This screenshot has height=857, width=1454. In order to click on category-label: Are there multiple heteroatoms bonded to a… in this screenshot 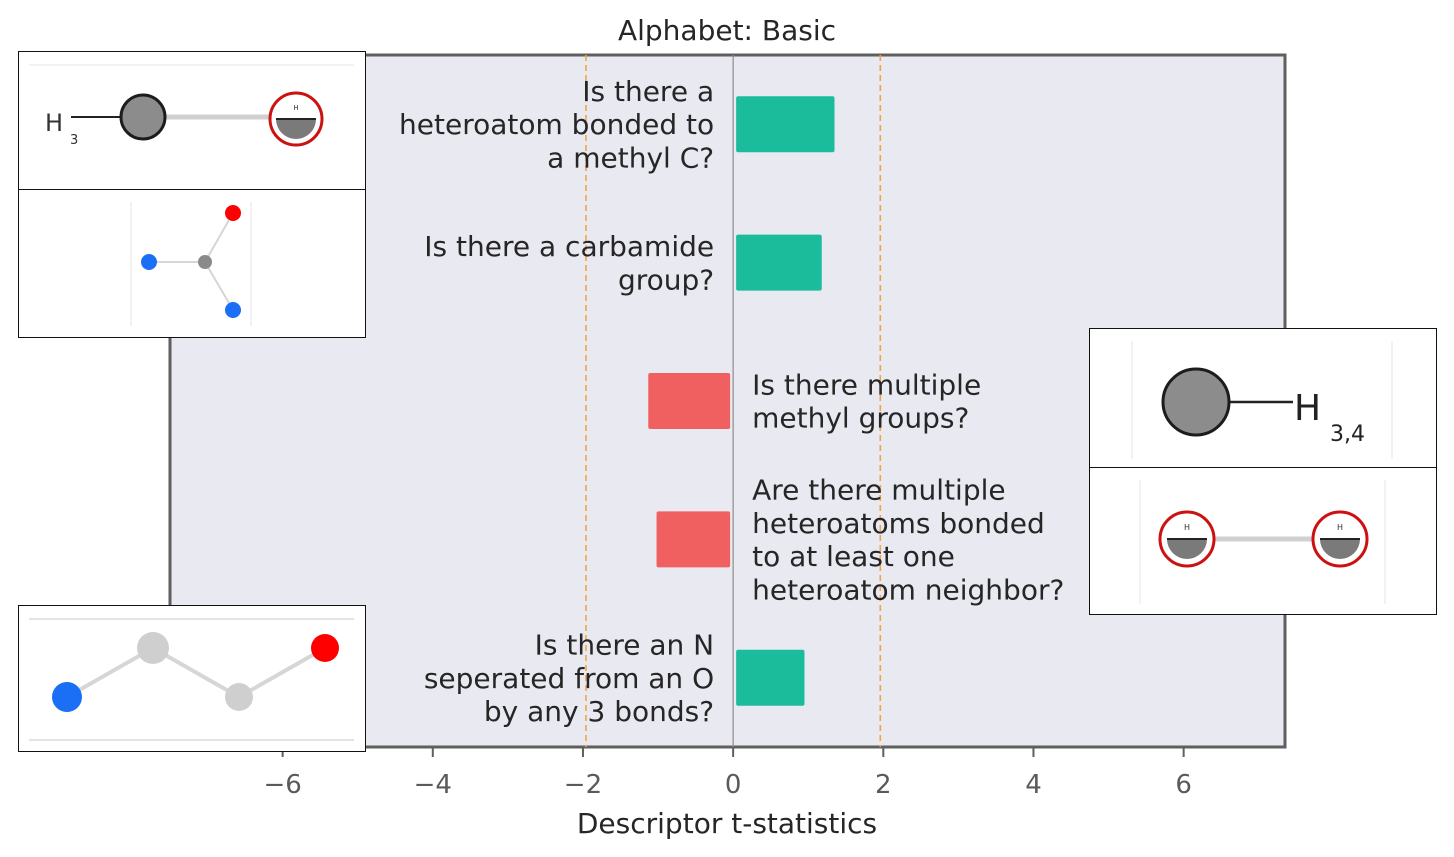, I will do `click(908, 539)`.